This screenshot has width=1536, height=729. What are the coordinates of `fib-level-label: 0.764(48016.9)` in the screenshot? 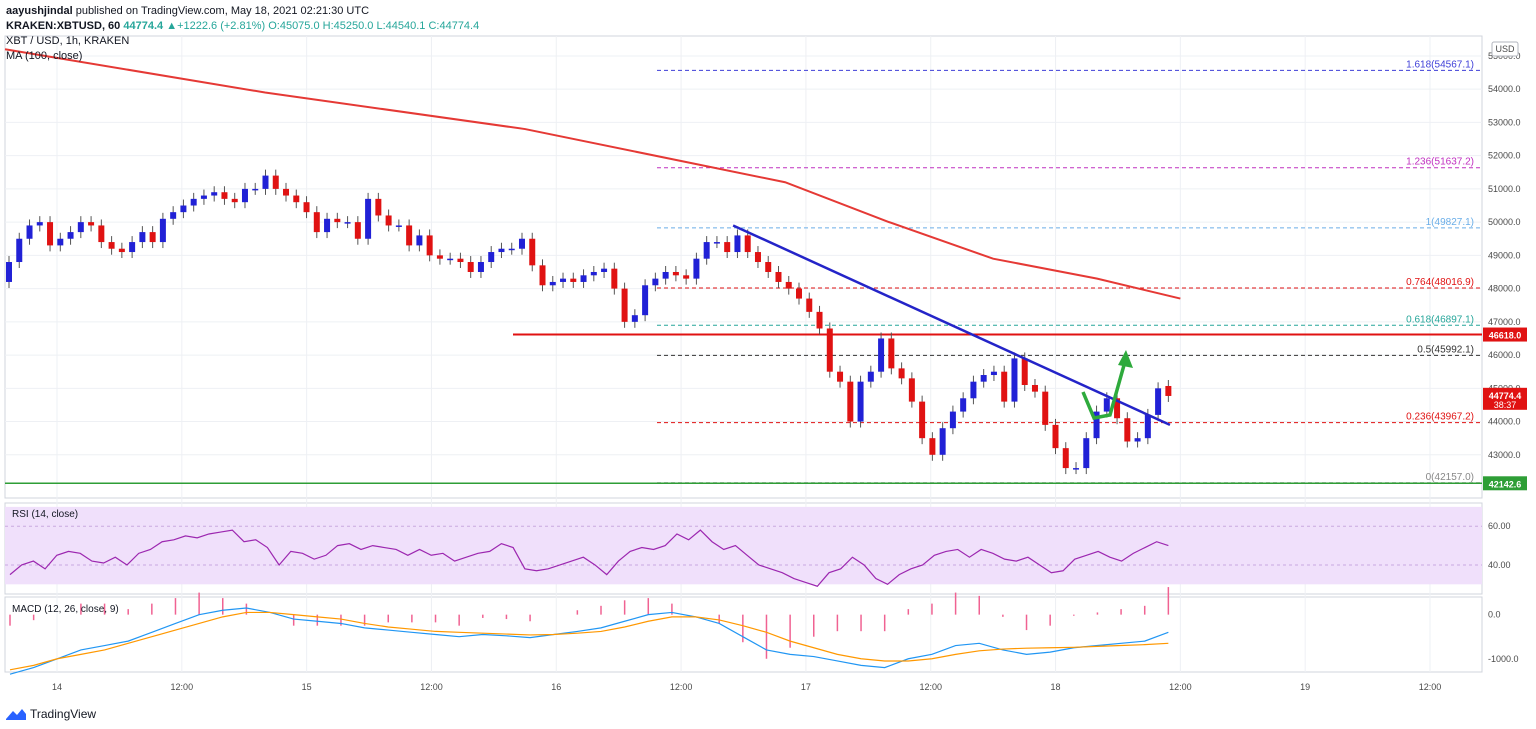 It's located at (1440, 282).